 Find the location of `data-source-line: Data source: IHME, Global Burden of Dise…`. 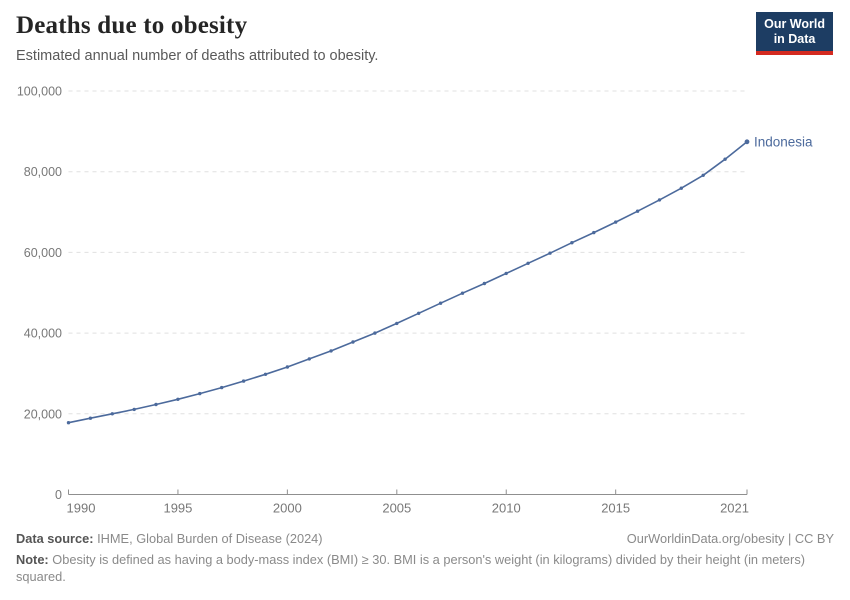

data-source-line: Data source: IHME, Global Burden of Dise… is located at coordinates (169, 539).